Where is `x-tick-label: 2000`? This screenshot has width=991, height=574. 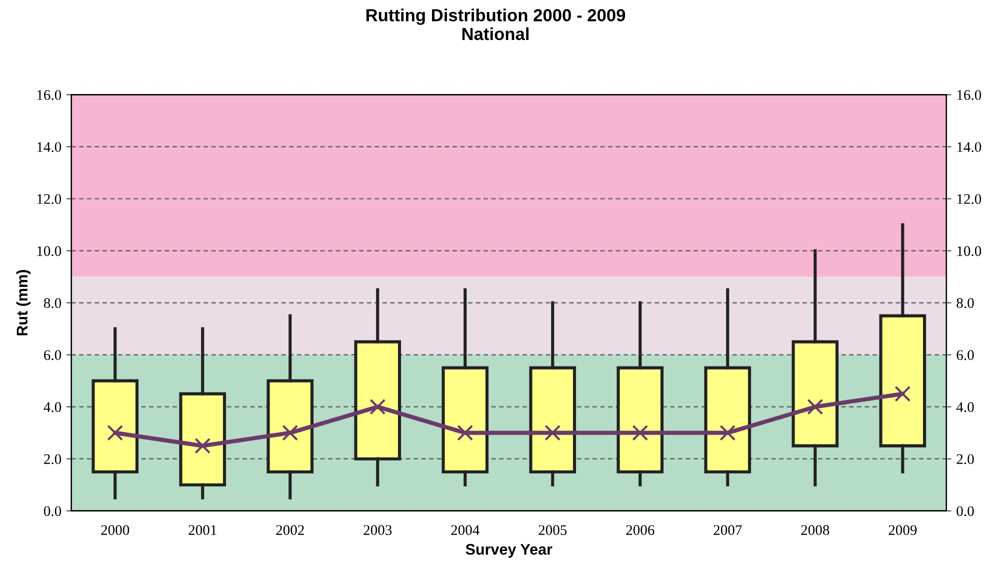 x-tick-label: 2000 is located at coordinates (115, 530).